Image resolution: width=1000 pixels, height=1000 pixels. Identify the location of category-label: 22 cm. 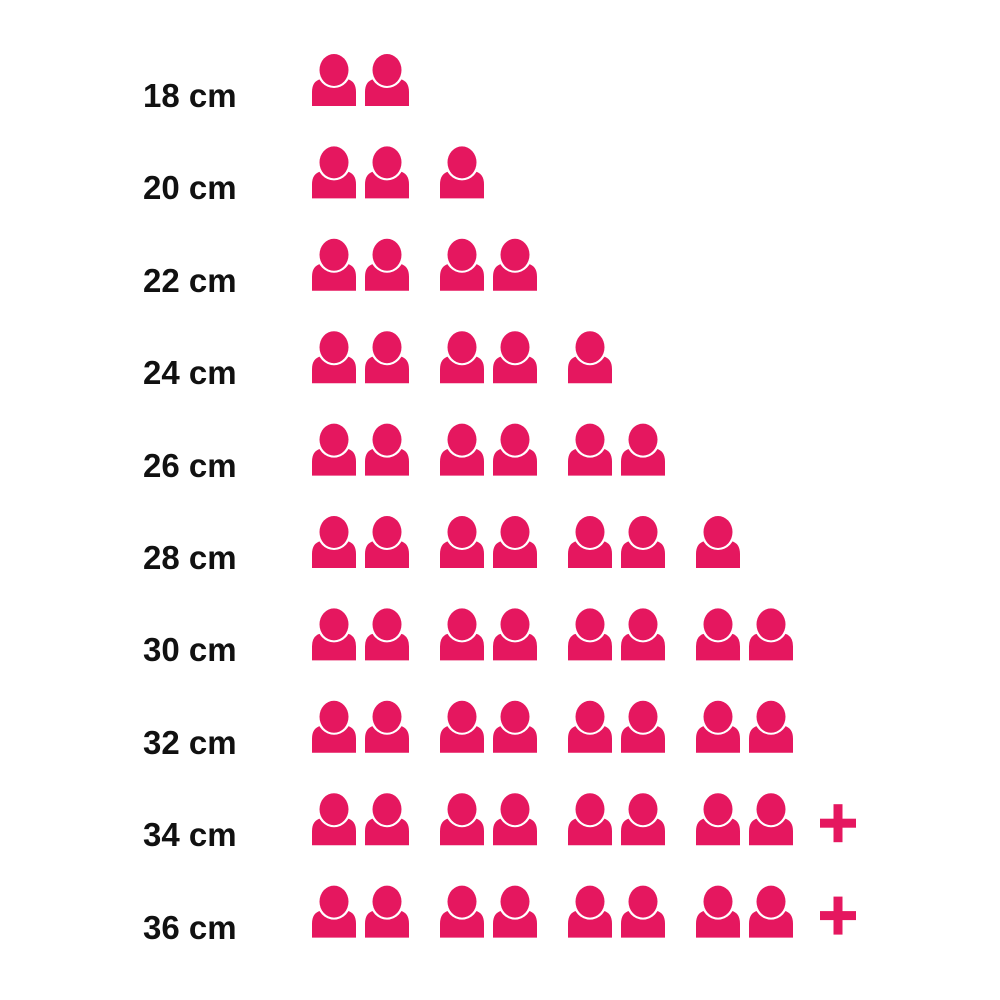
(190, 280).